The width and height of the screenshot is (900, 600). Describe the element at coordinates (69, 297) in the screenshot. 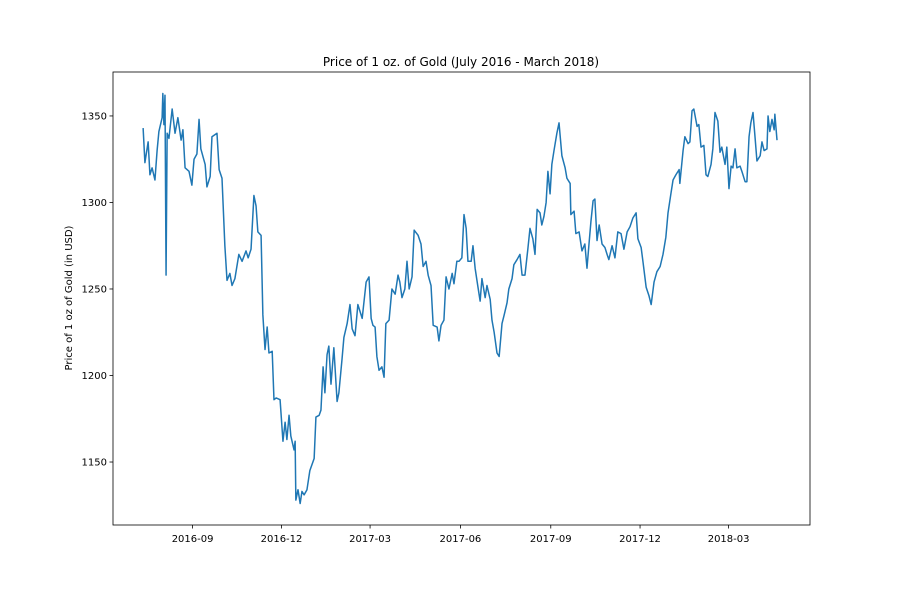

I see `y-axis-label: Price of 1 oz of Gold (in USD)` at that location.